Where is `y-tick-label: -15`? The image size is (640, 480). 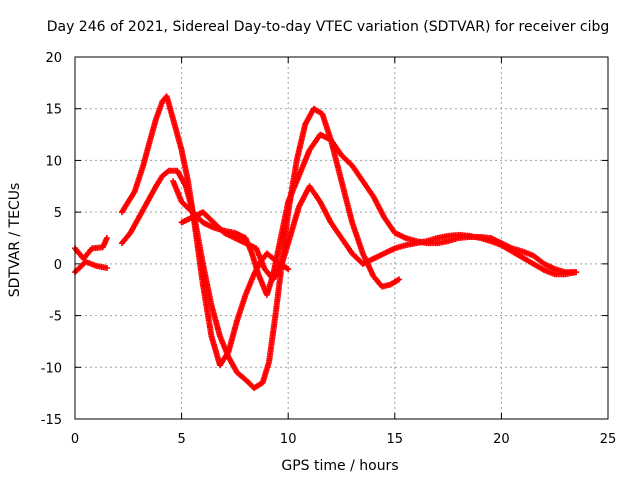
y-tick-label: -15 is located at coordinates (51, 420).